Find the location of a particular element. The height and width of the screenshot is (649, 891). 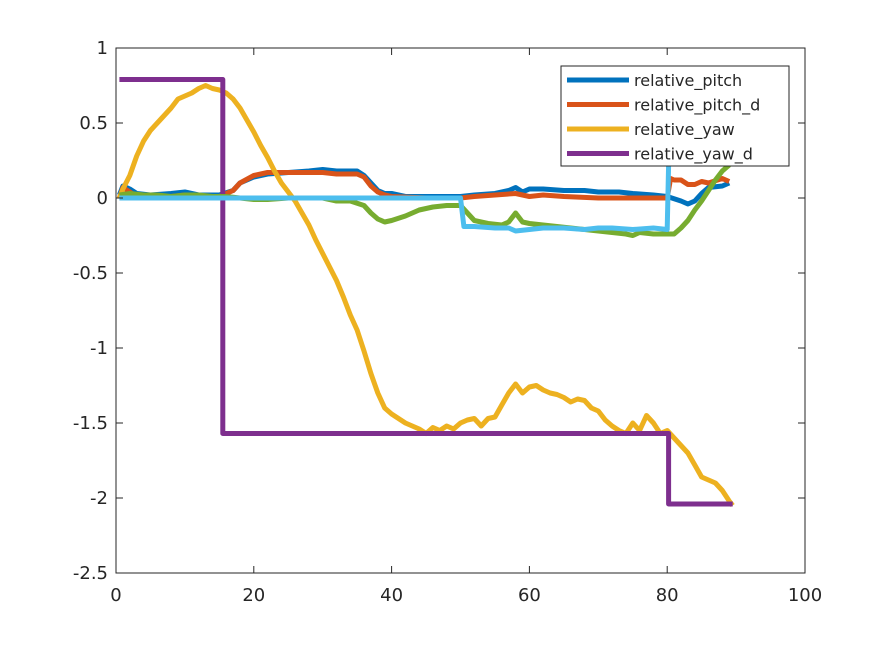

x-tick-label: 60 is located at coordinates (529, 595).